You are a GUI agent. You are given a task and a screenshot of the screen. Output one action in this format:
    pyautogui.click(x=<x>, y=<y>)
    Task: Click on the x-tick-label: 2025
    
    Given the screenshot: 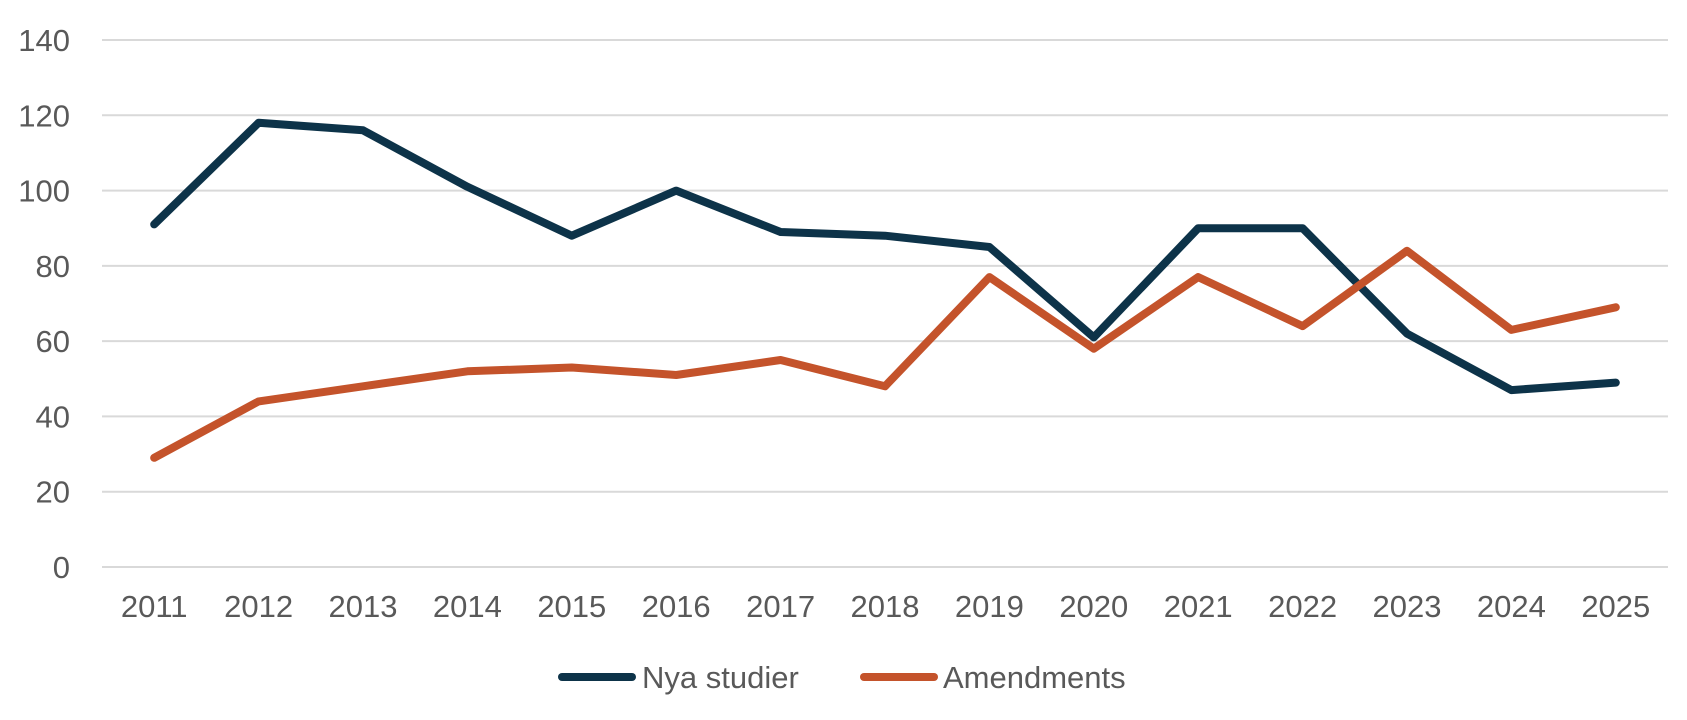 What is the action you would take?
    pyautogui.click(x=1615, y=606)
    